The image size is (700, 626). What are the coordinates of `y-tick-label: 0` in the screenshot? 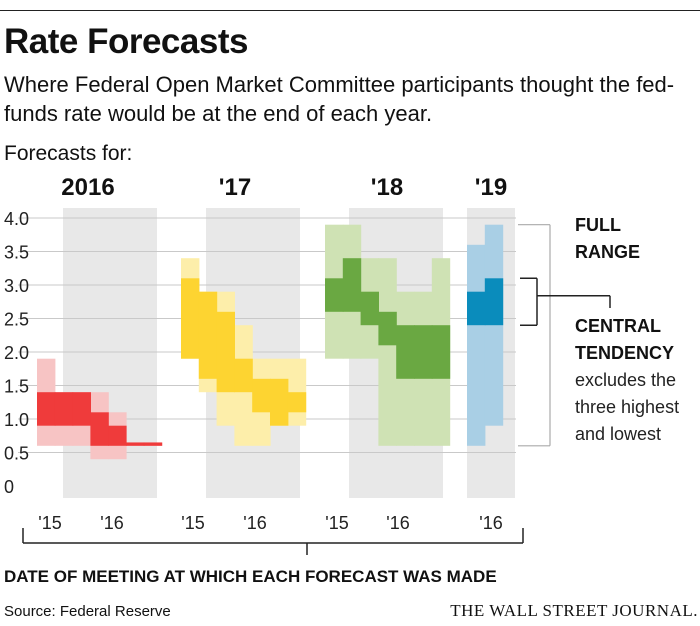 It's located at (9, 487).